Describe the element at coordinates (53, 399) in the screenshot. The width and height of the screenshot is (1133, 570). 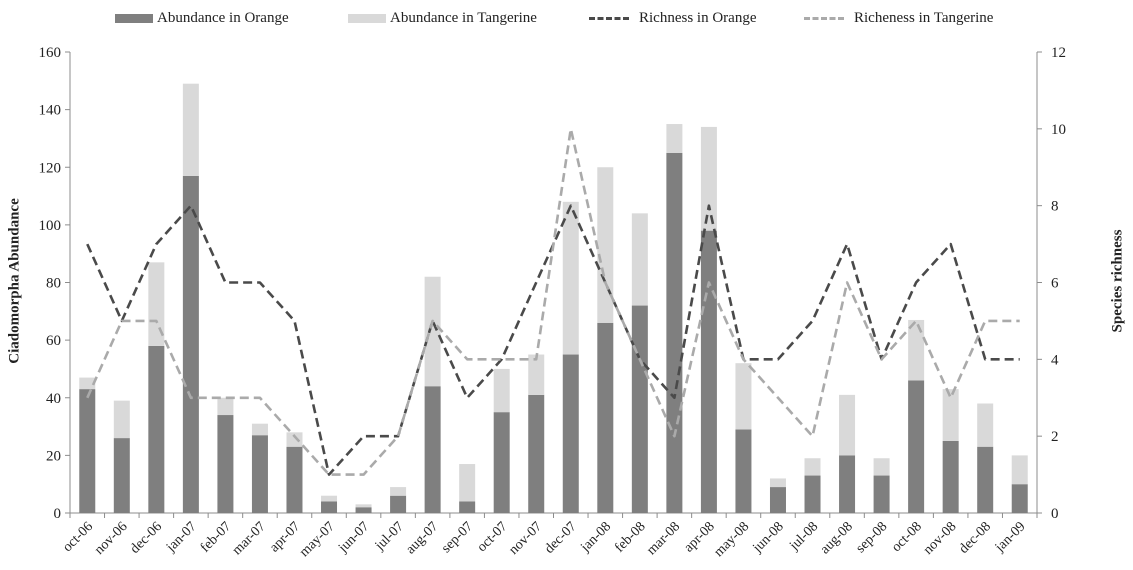
I see `y-left-tick-label: 40` at that location.